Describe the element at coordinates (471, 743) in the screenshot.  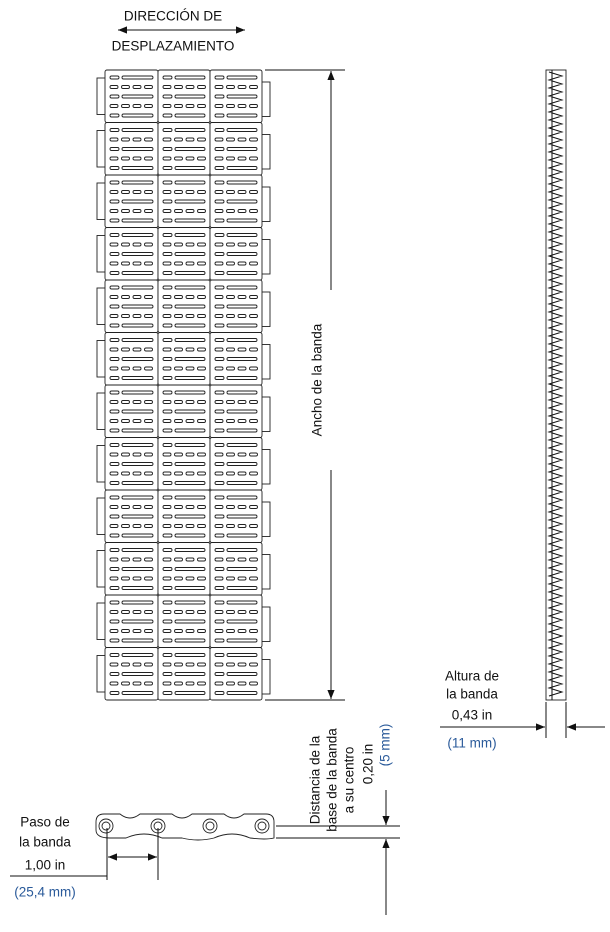
I see `height-metric: (11 mm)` at that location.